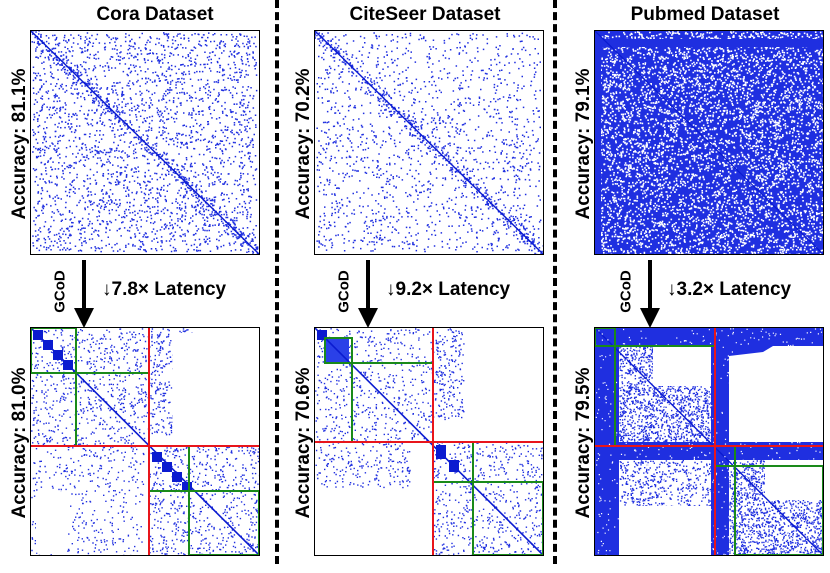 The image size is (830, 573). I want to click on citeseer-gcod-matrix, so click(429, 441).